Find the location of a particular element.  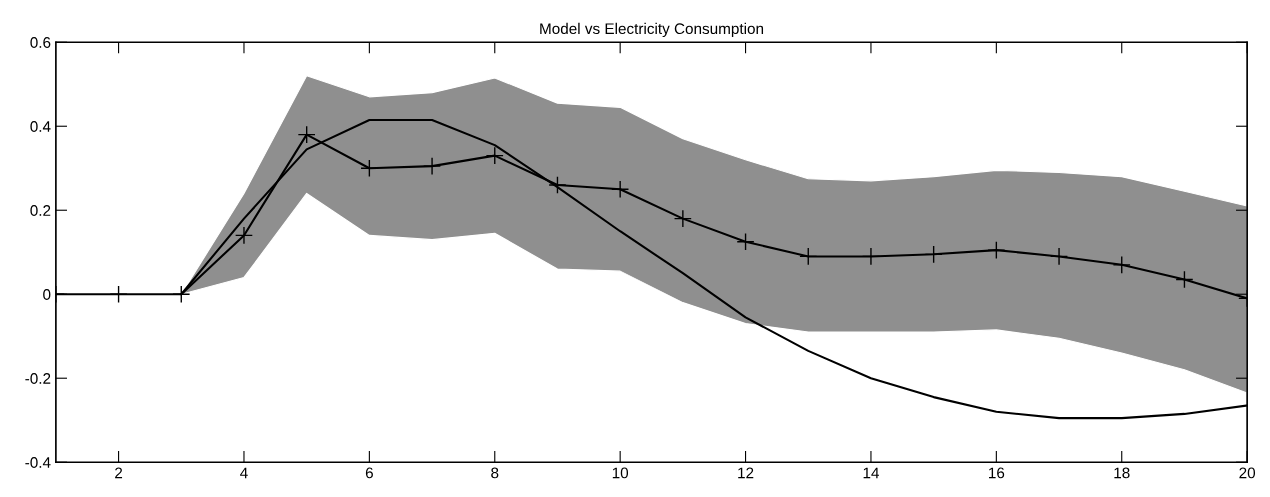

x-tick-label: 2 is located at coordinates (119, 473).